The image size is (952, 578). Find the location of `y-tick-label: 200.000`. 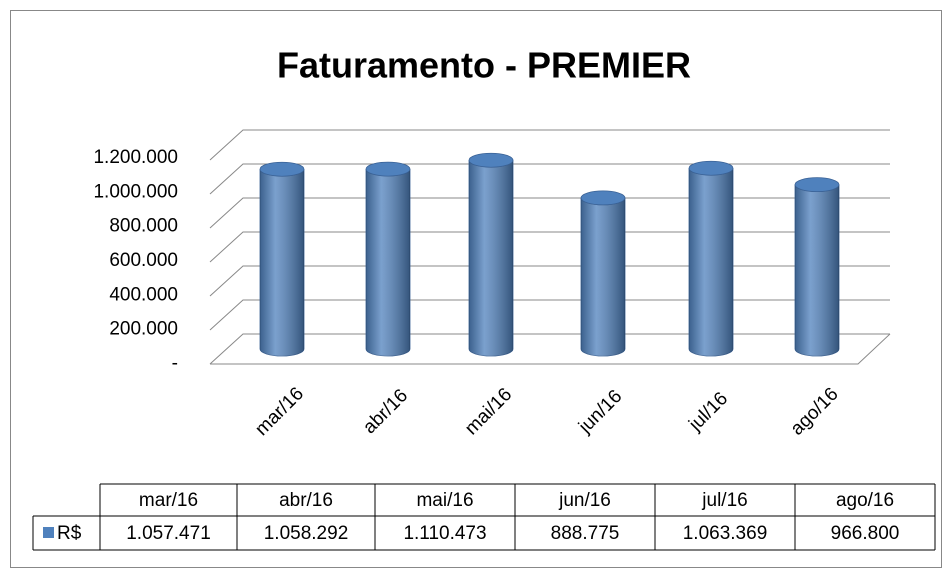

y-tick-label: 200.000 is located at coordinates (143, 329).